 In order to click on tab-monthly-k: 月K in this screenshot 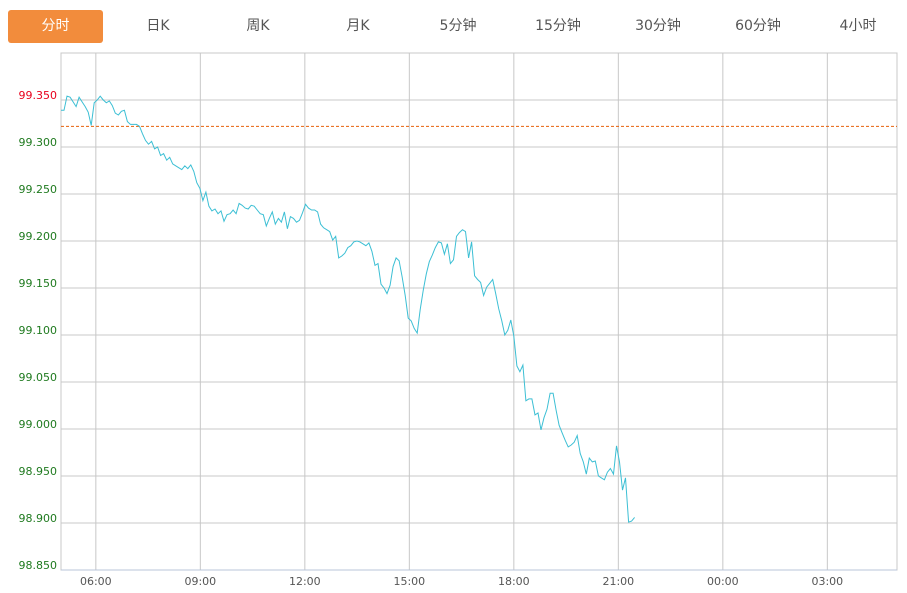, I will do `click(358, 26)`.